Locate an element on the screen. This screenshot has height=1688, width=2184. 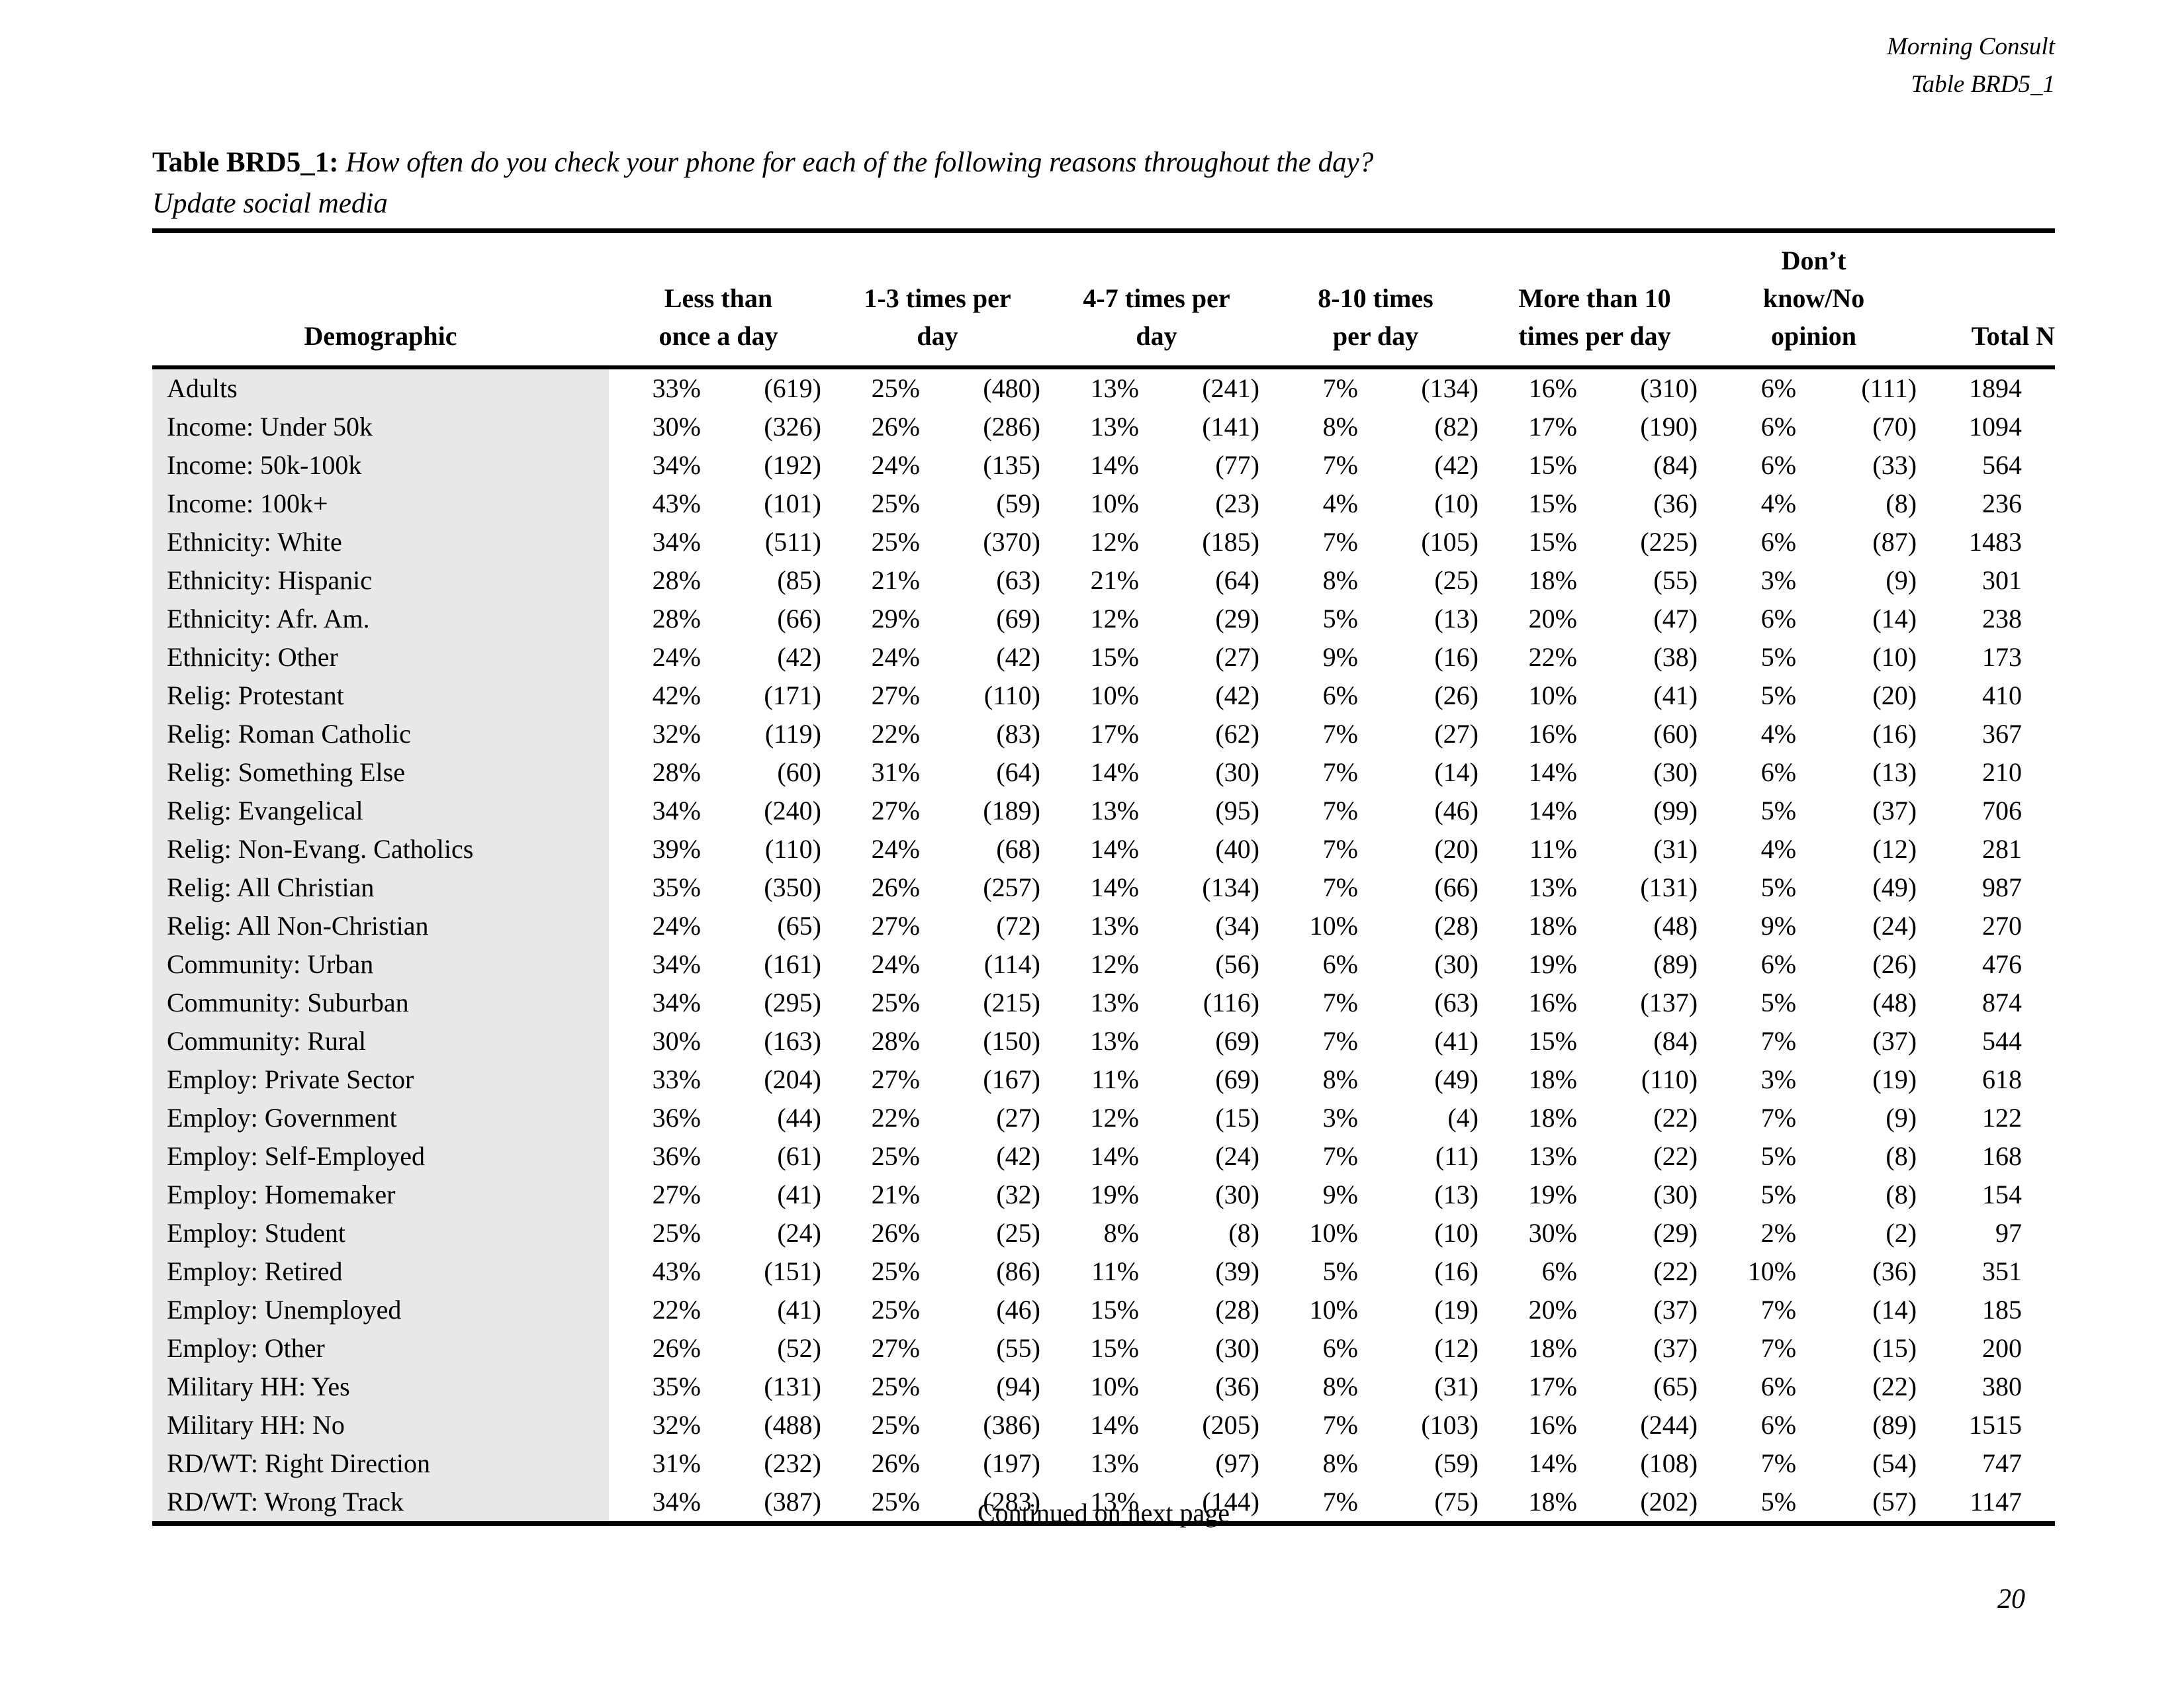
cell-count: (202) is located at coordinates (1669, 1502).